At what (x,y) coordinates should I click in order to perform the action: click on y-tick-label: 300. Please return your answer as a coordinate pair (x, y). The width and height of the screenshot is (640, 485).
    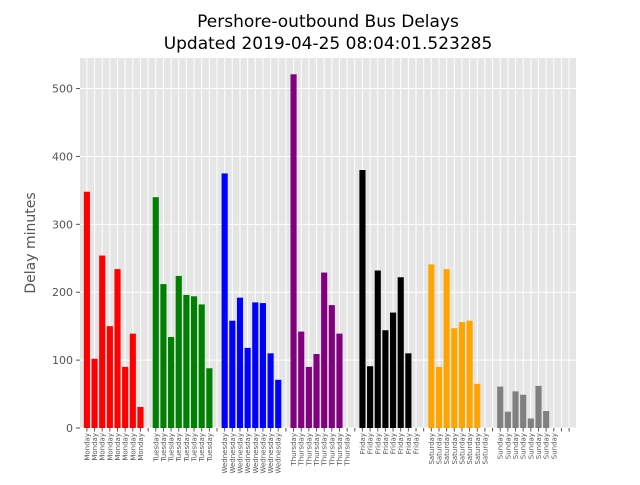
    Looking at the image, I should click on (62, 224).